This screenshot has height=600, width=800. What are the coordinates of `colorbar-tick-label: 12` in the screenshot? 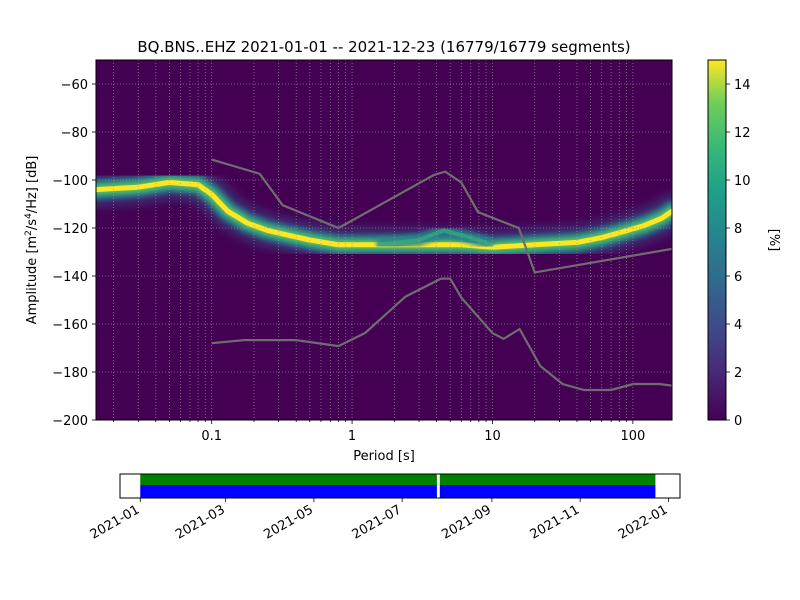 It's located at (742, 133).